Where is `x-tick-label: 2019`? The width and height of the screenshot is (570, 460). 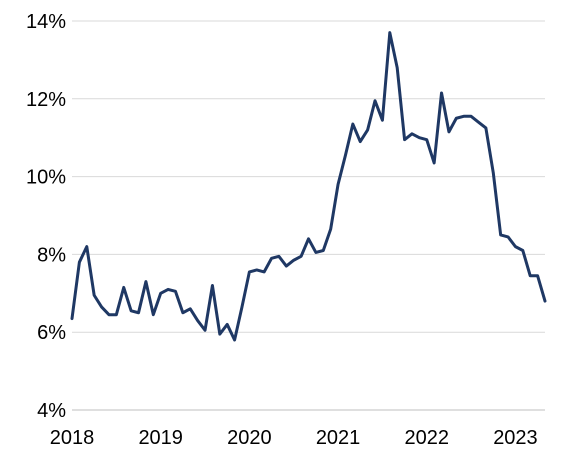 x-tick-label: 2019 is located at coordinates (160, 438).